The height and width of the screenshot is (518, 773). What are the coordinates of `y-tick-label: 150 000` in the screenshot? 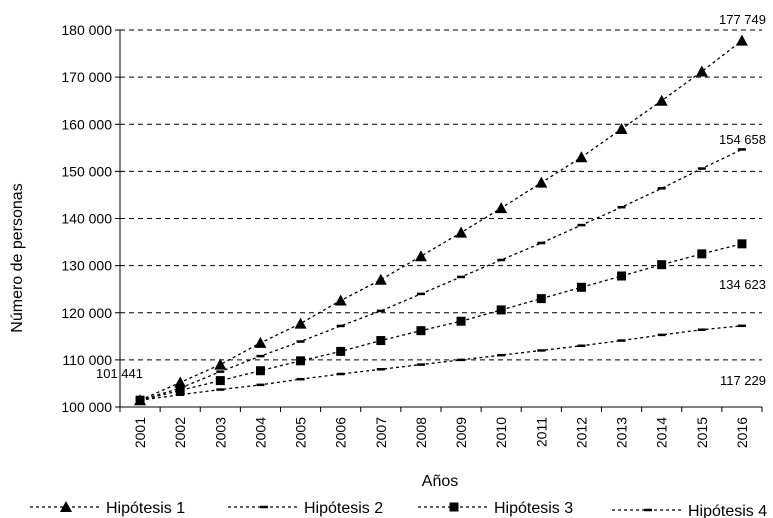 It's located at (86, 171).